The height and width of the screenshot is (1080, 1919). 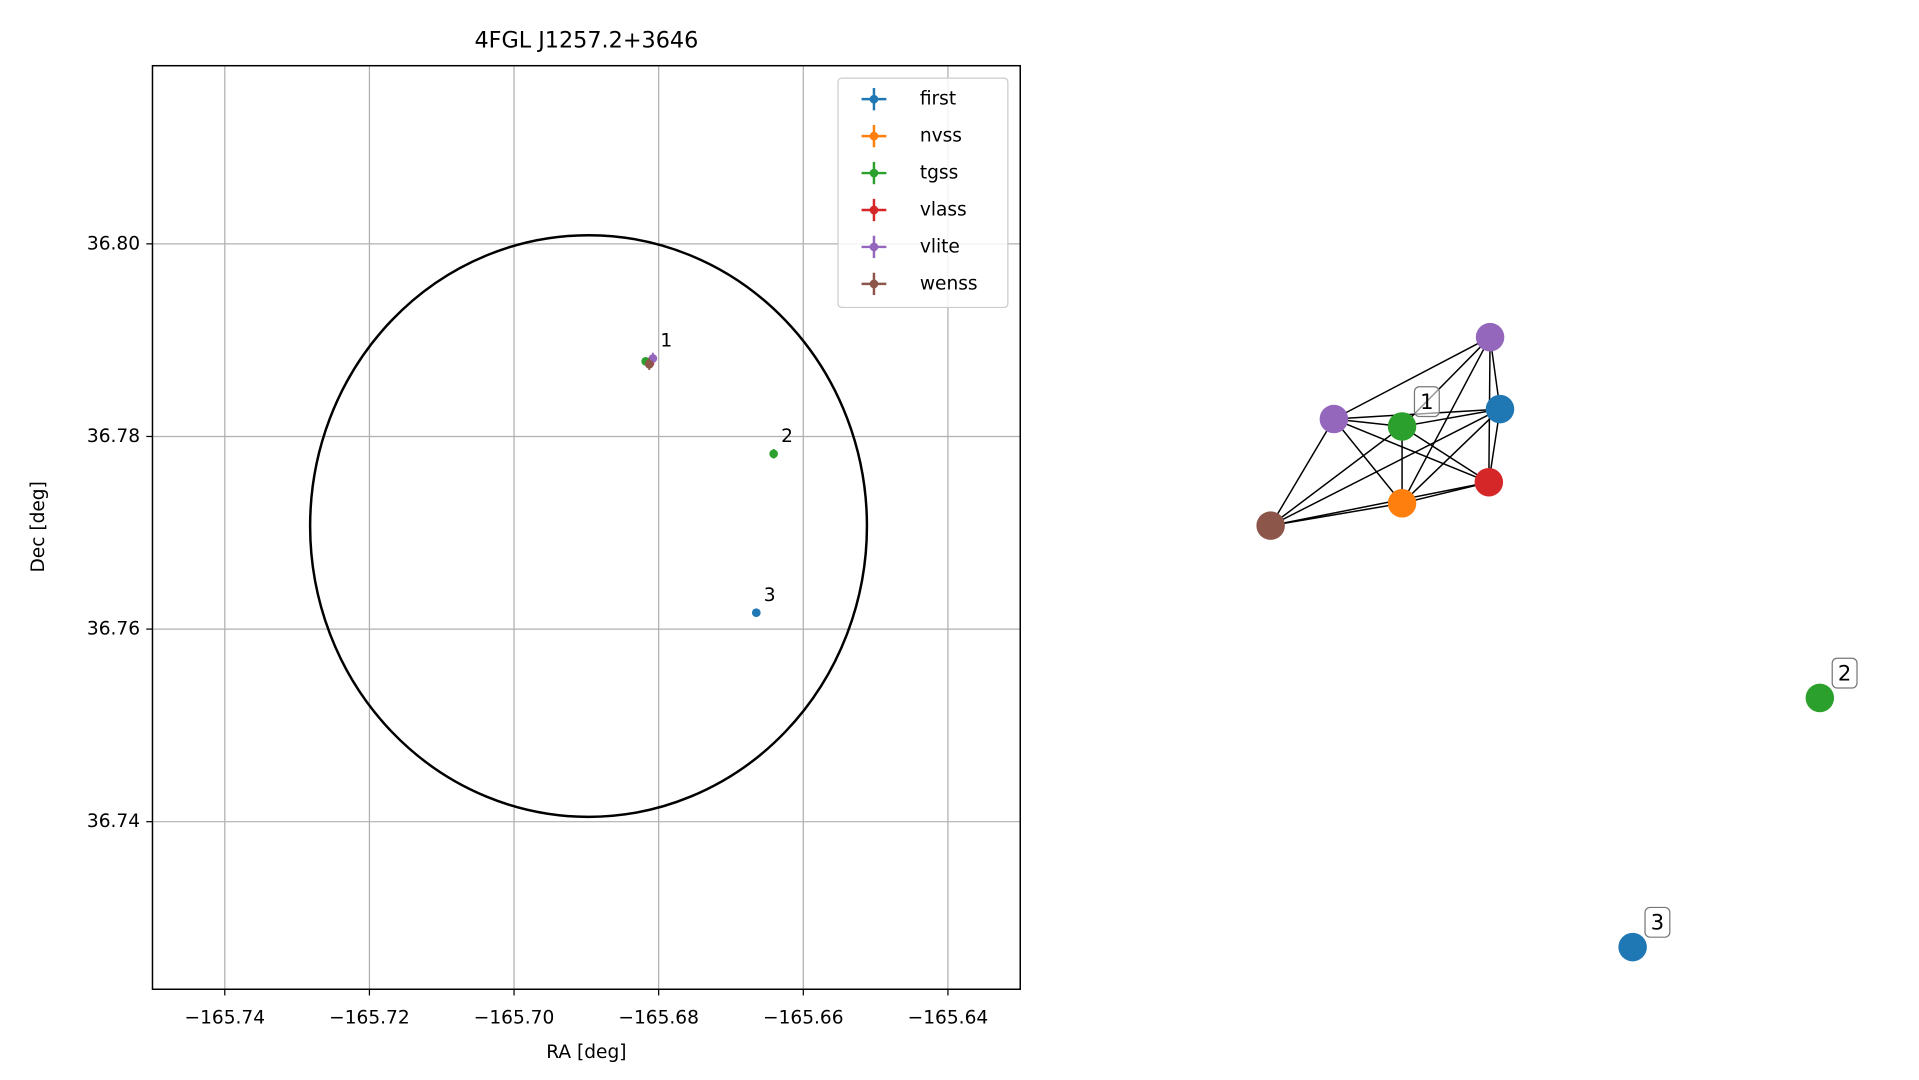 I want to click on x-tick-label: −165.70, so click(x=514, y=1017).